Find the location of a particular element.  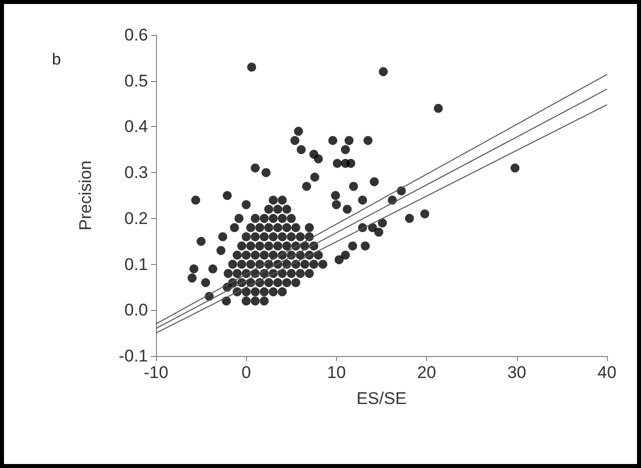

x-tick-label: 30 is located at coordinates (516, 372).